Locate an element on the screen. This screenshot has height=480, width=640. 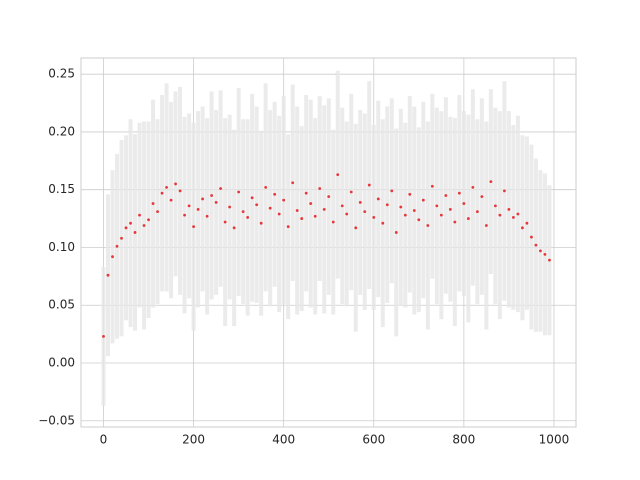
y-tick-label: −0.05 is located at coordinates (56, 420).